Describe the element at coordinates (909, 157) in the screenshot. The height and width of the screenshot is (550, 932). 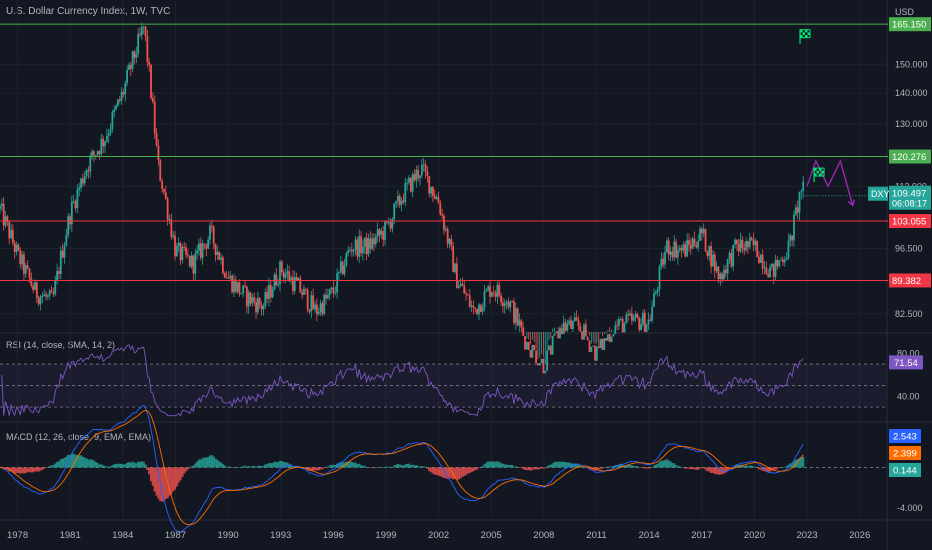
I see `level-label: 120.276` at that location.